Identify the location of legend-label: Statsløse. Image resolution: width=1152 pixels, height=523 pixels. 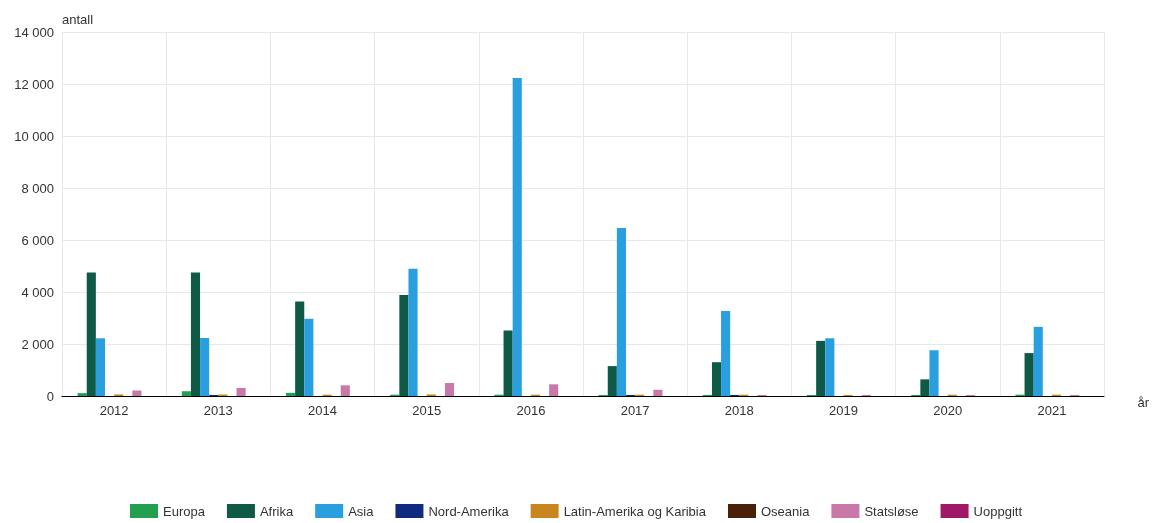
(891, 511).